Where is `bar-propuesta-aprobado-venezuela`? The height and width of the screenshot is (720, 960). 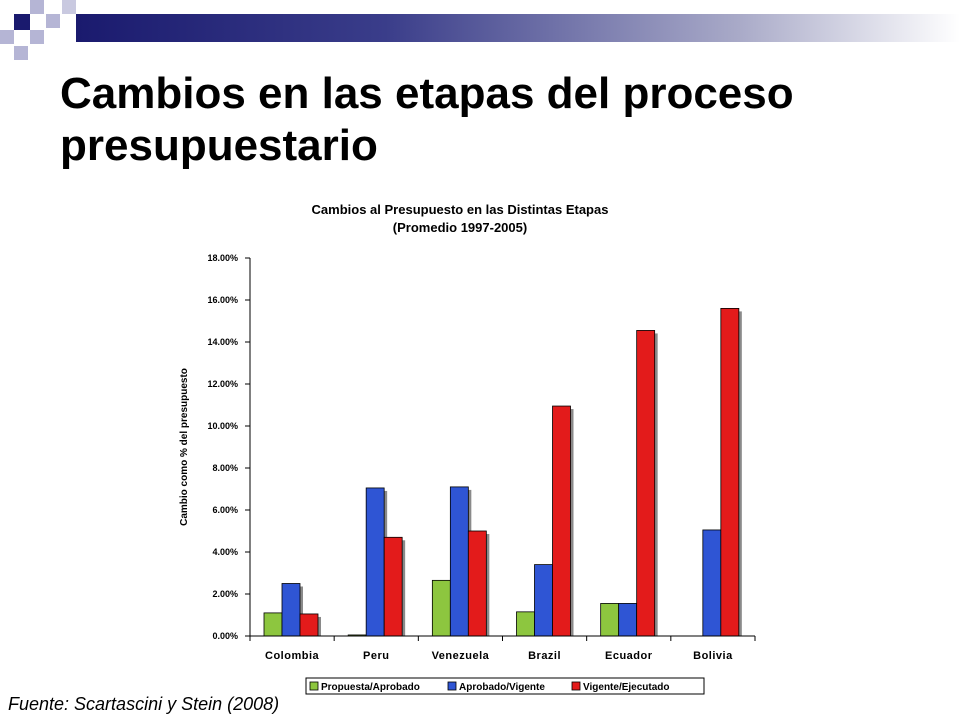 bar-propuesta-aprobado-venezuela is located at coordinates (441, 608).